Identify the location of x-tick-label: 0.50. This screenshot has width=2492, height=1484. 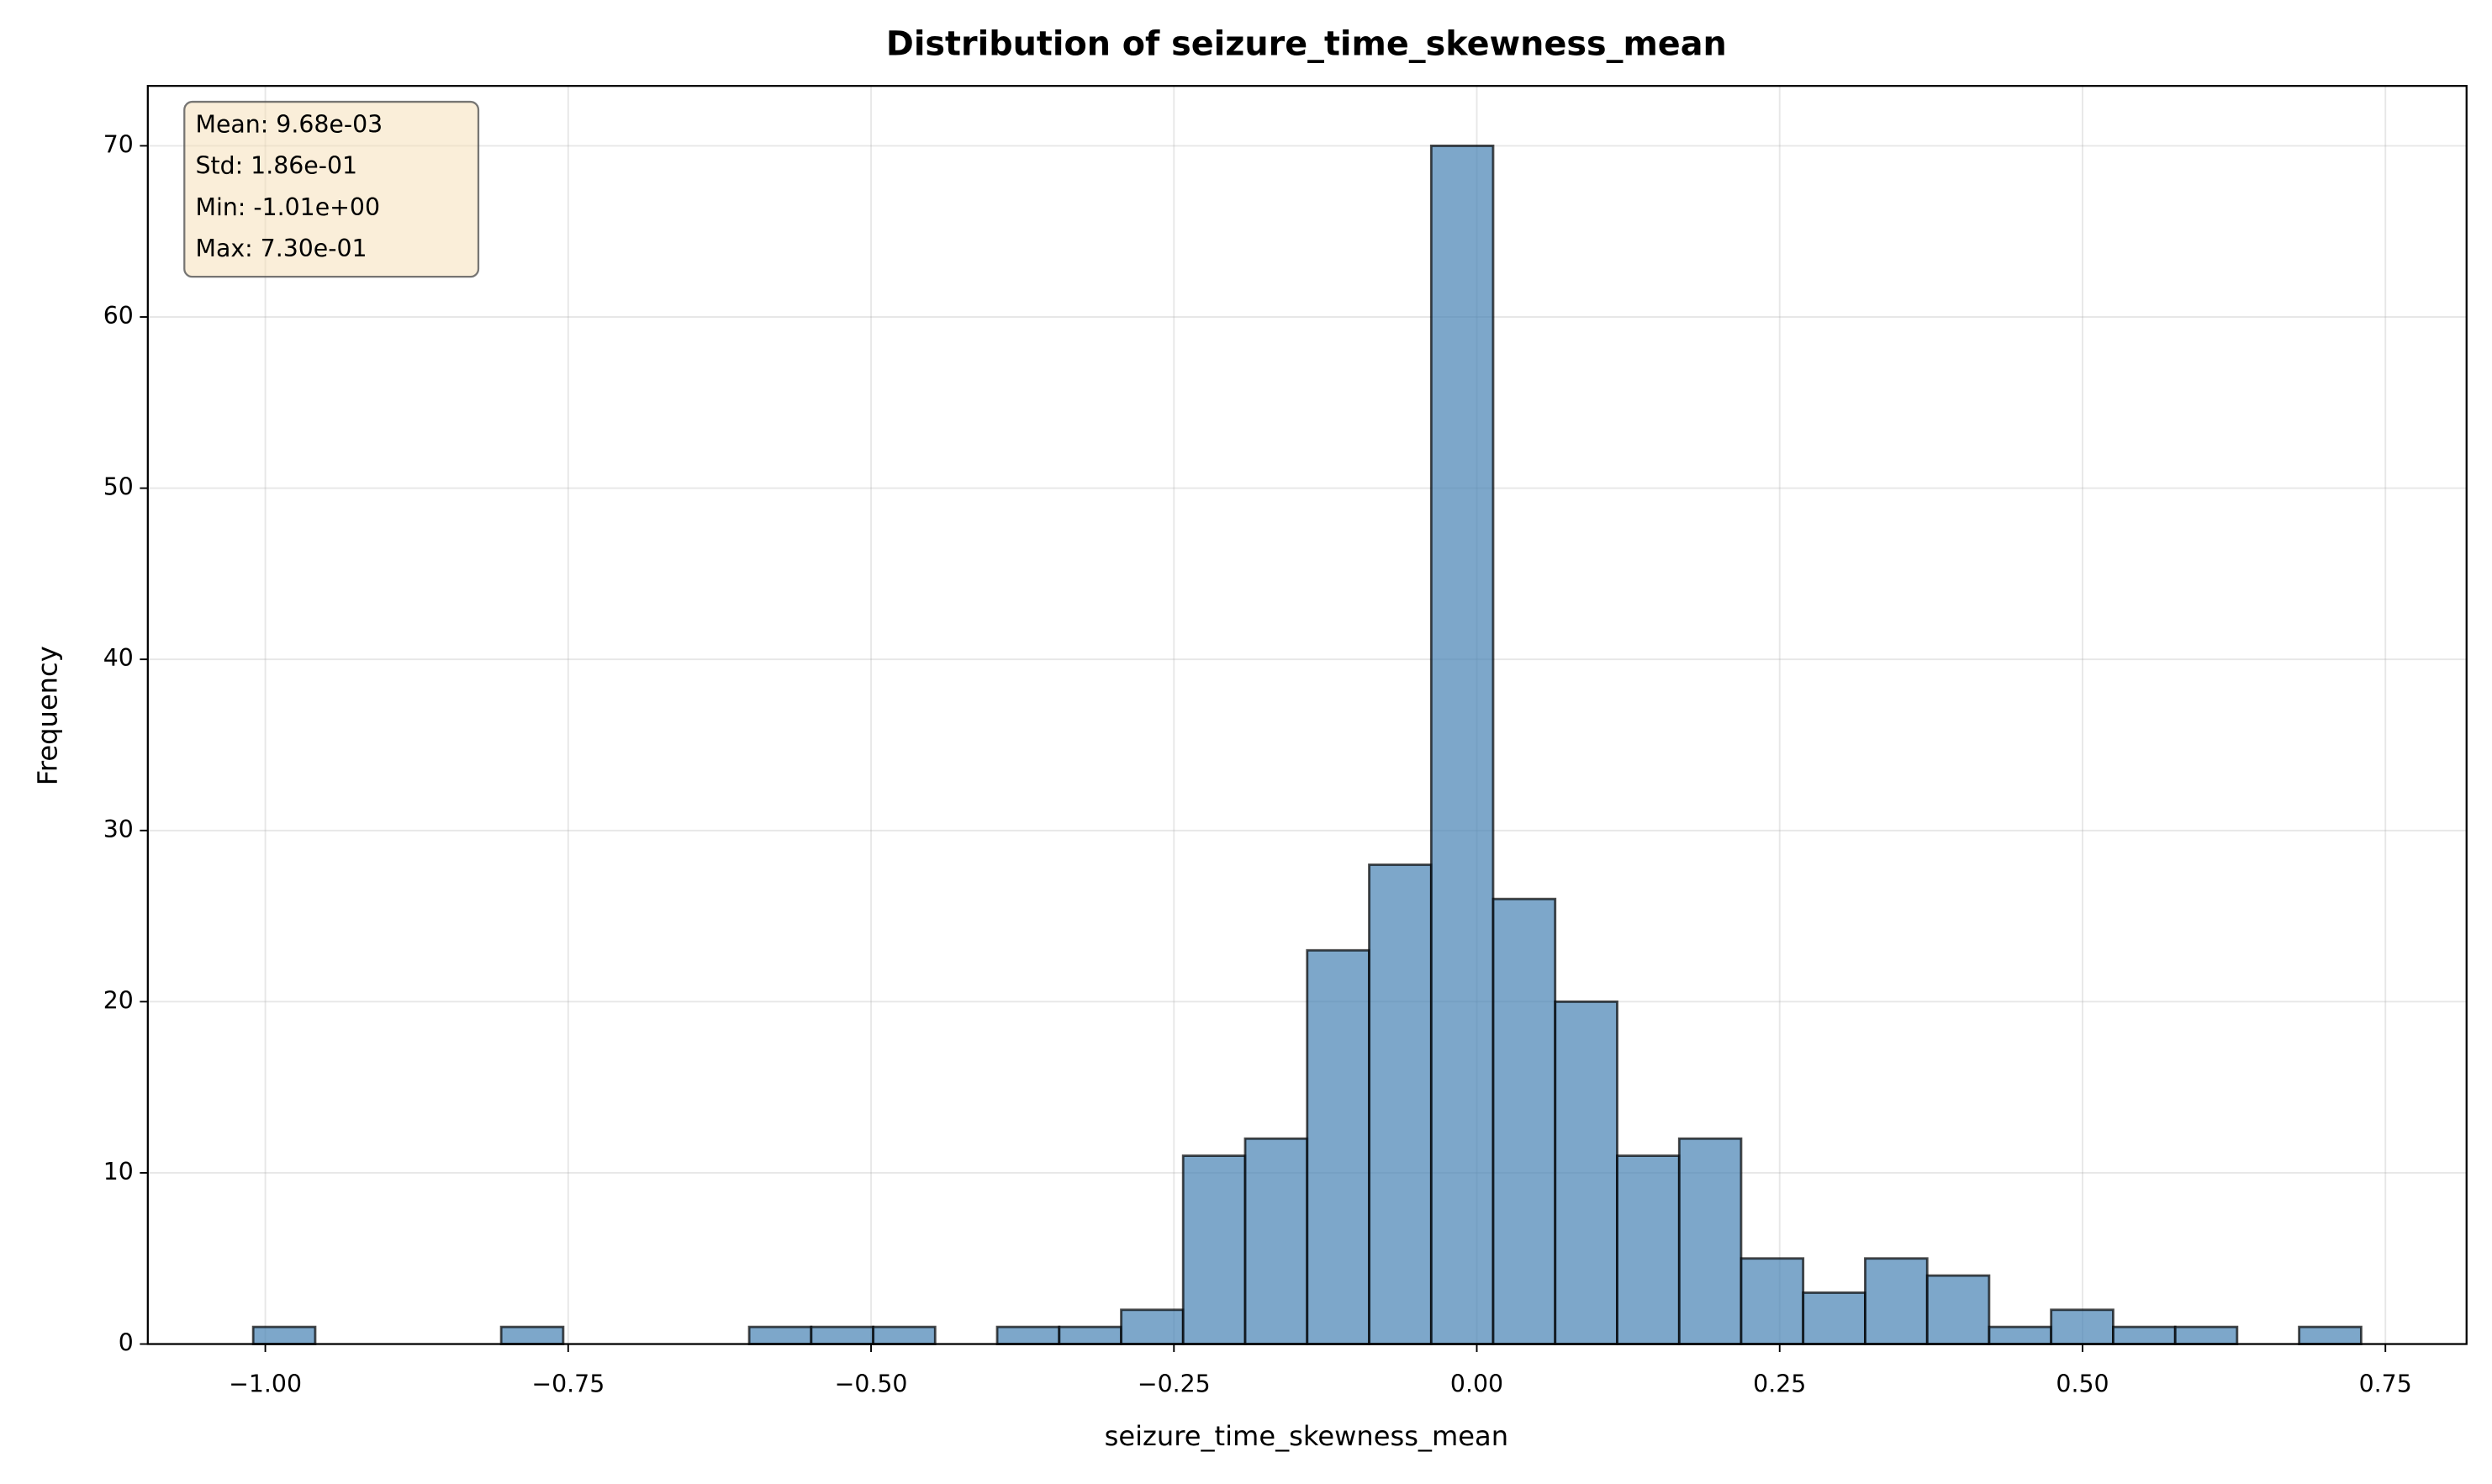
(2082, 1384).